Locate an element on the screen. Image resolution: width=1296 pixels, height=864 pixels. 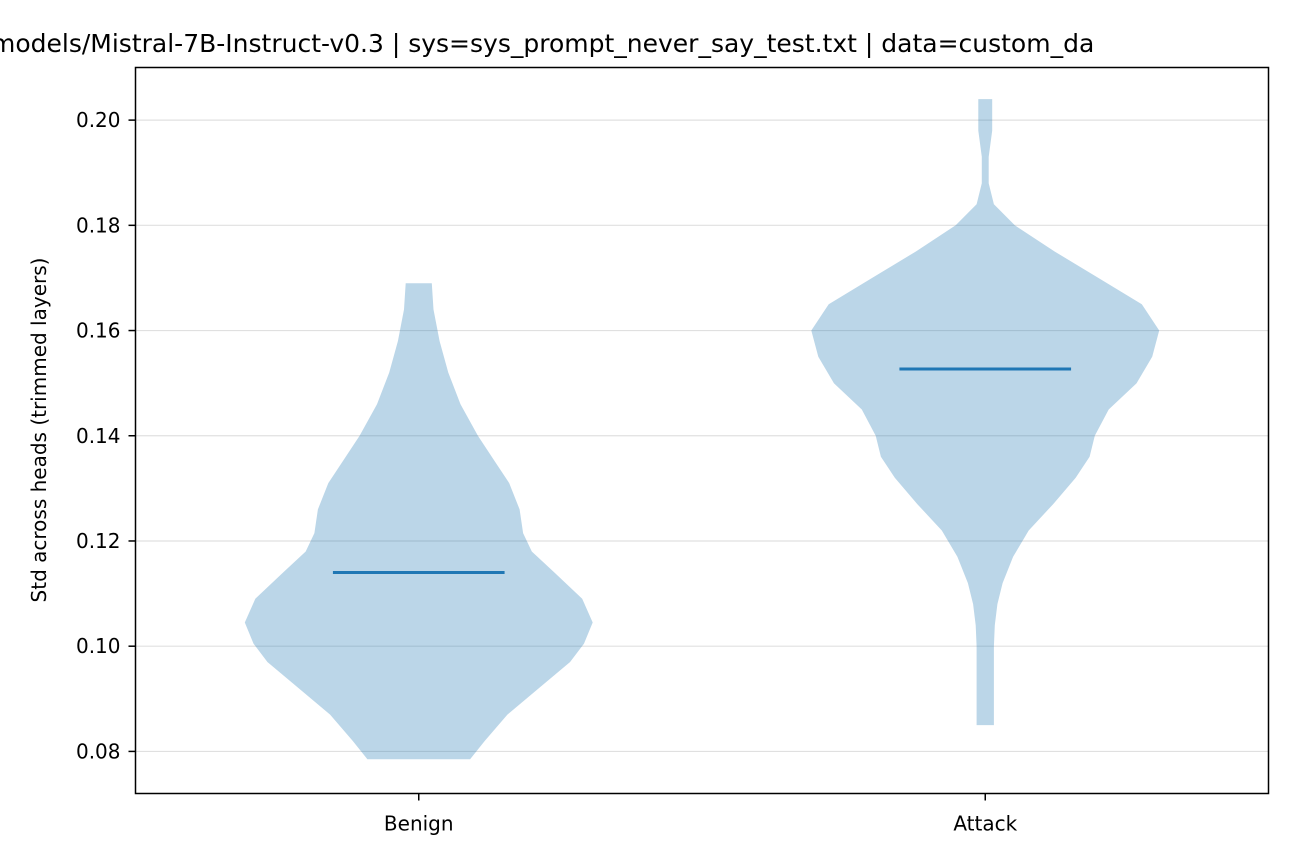
x-axis-ticks: Benign Attack is located at coordinates (701, 814).